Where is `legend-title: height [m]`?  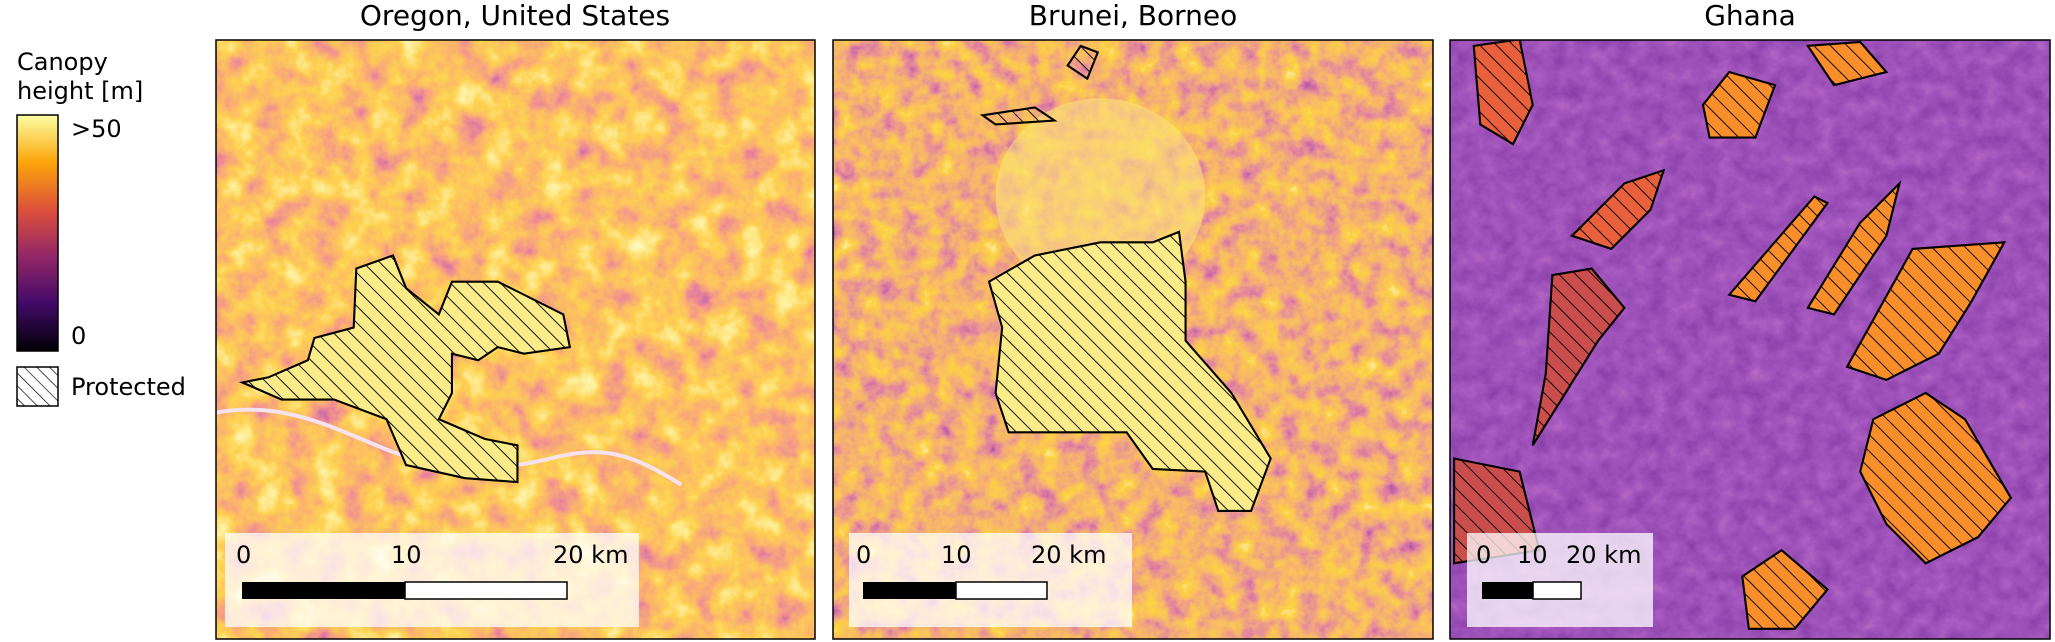 legend-title: height [m] is located at coordinates (80, 91).